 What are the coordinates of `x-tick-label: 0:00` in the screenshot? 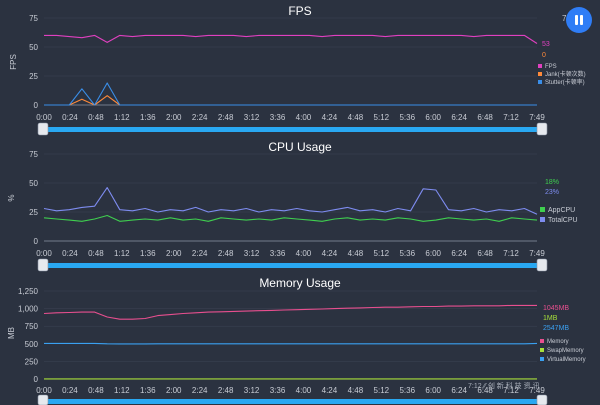 It's located at (44, 390).